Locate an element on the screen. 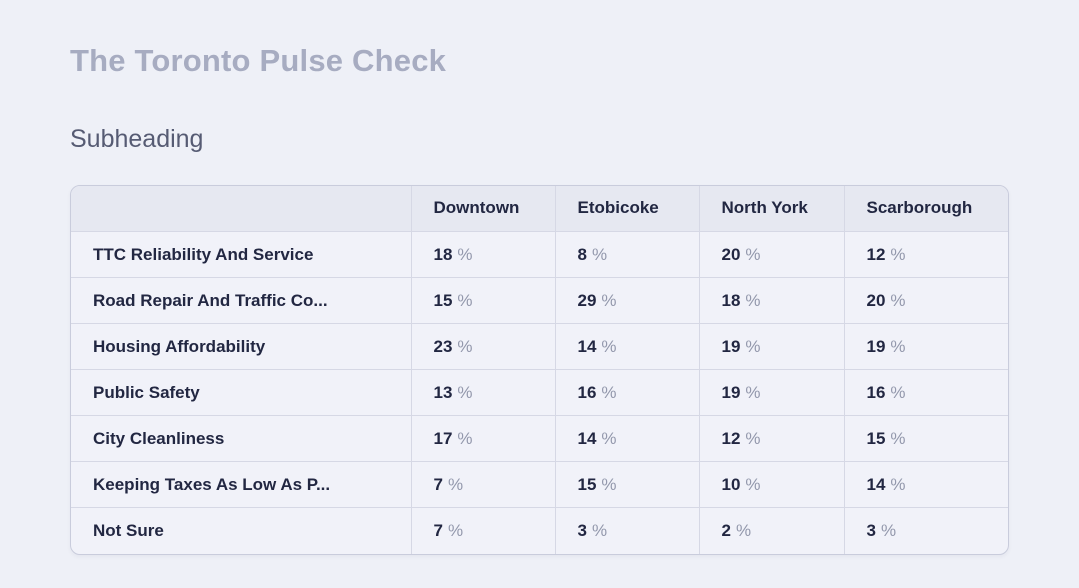 This screenshot has width=1079, height=588. value-number: 13 is located at coordinates (443, 392).